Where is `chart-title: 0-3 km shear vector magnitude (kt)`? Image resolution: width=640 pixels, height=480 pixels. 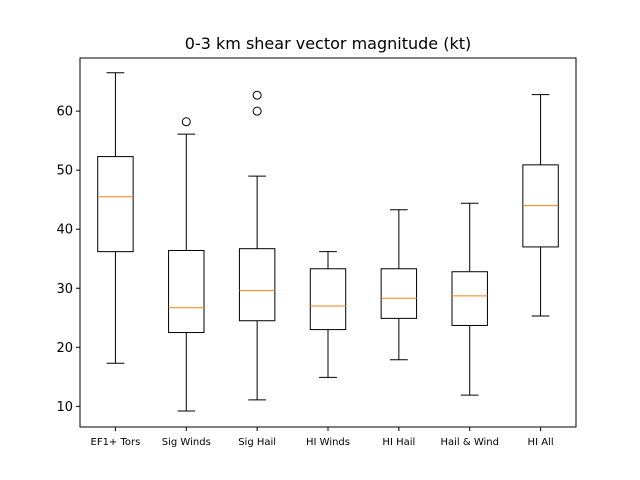
chart-title: 0-3 km shear vector magnitude (kt) is located at coordinates (328, 43).